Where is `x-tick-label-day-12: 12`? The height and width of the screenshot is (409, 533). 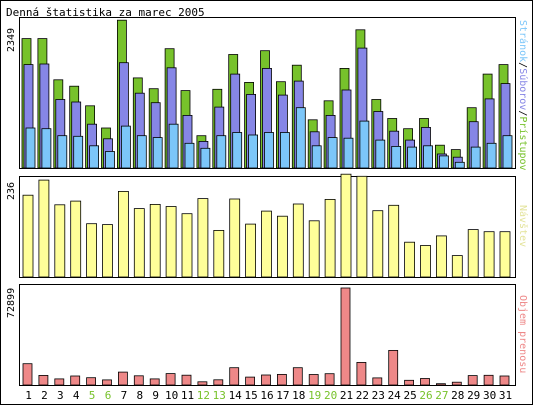
x-tick-label-day-12: 12 is located at coordinates (203, 395).